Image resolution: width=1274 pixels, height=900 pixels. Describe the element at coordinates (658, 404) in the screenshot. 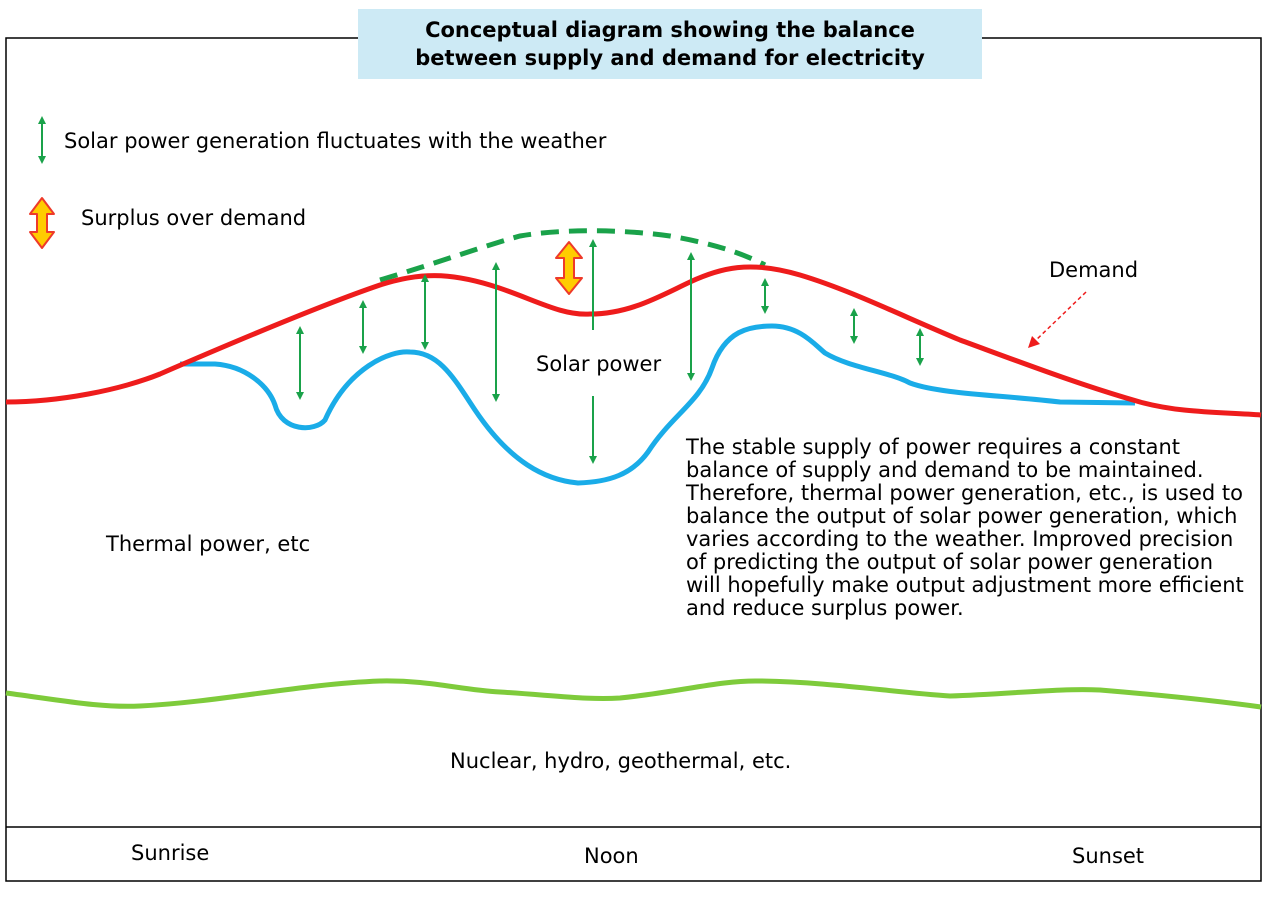

I see `solar-supply-line` at that location.